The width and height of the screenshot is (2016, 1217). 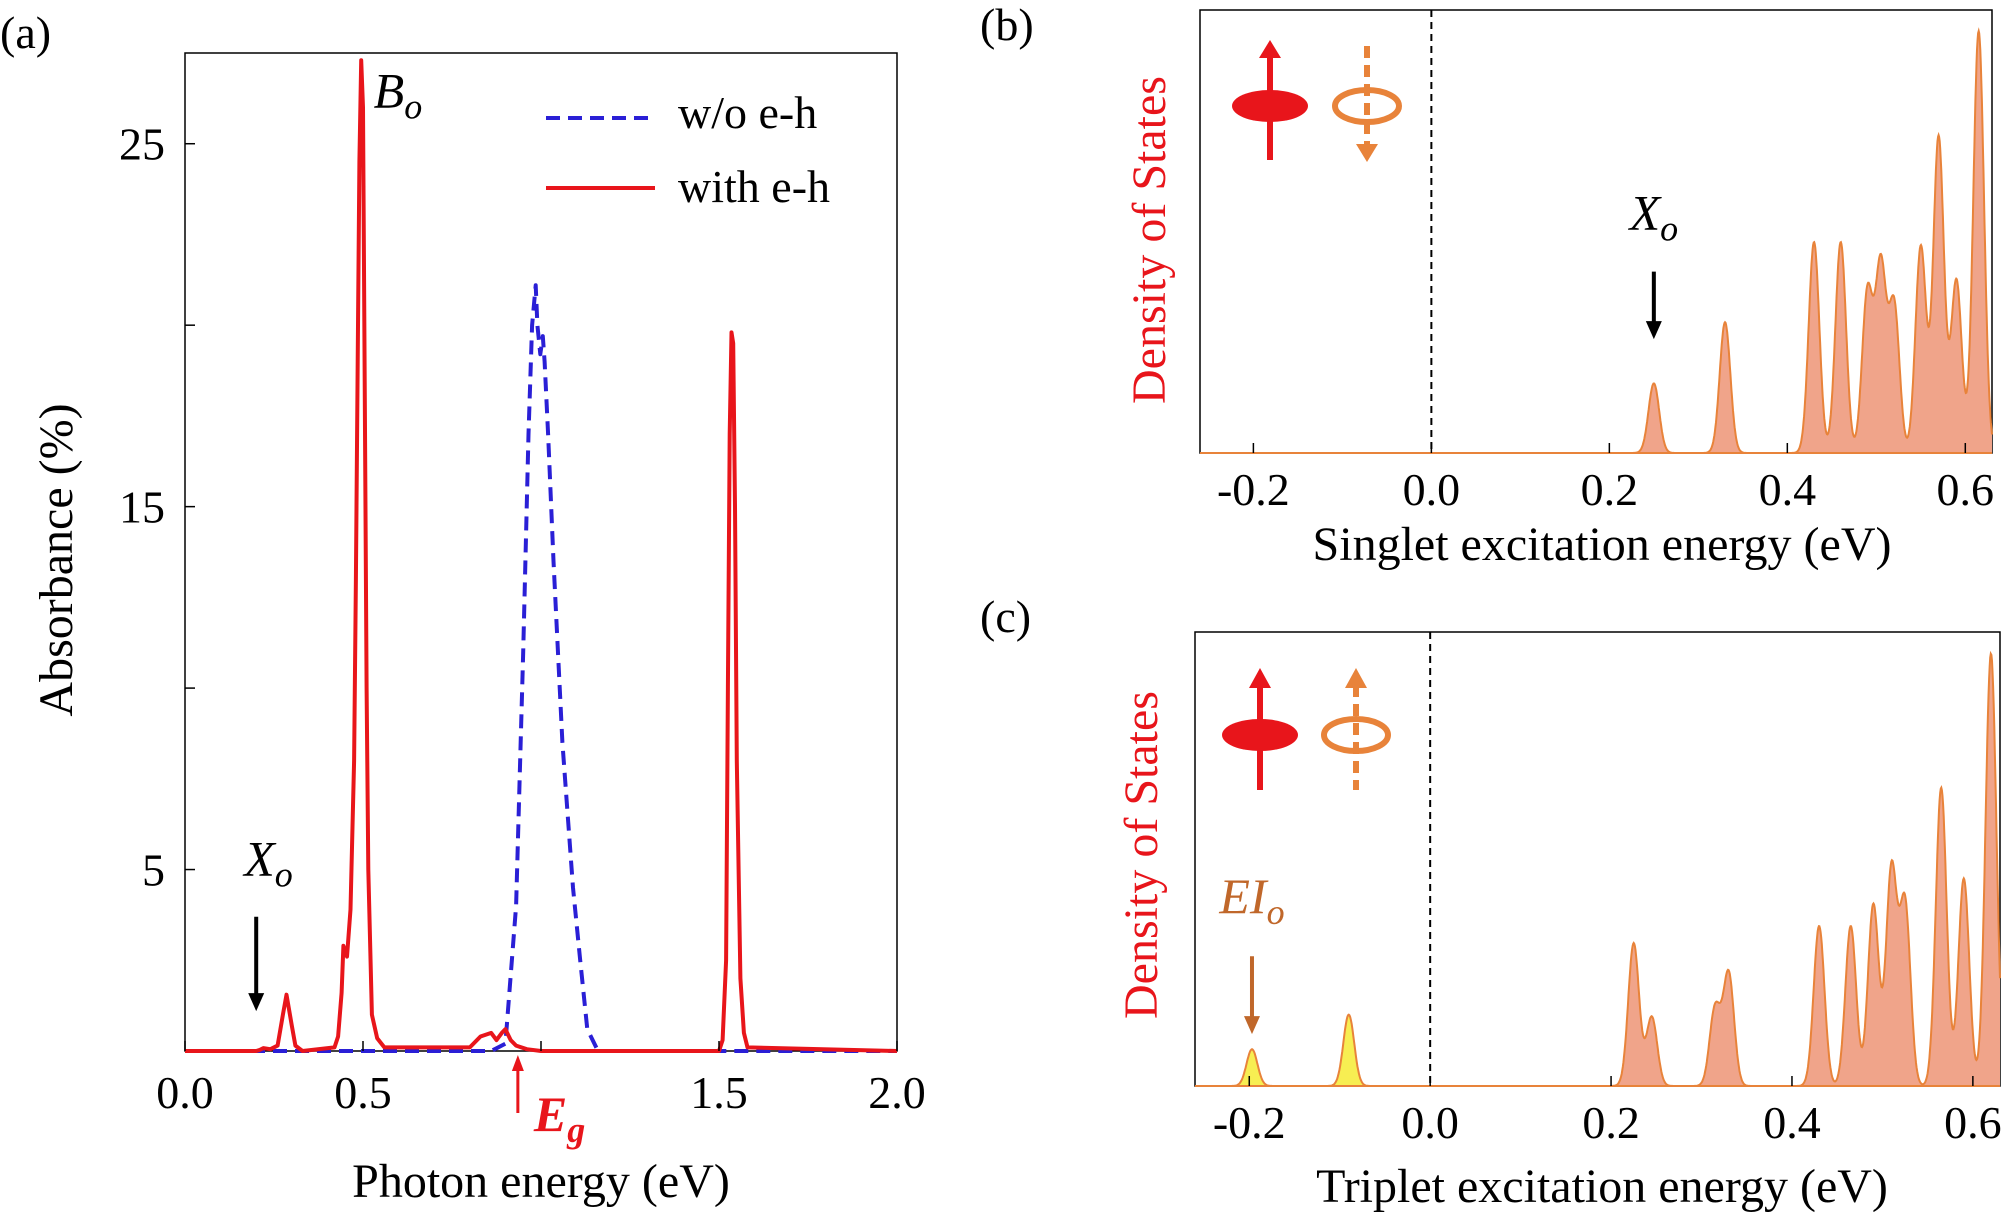 What do you see at coordinates (747, 112) in the screenshot?
I see `legend-label-wo-eh: w/o e-h` at bounding box center [747, 112].